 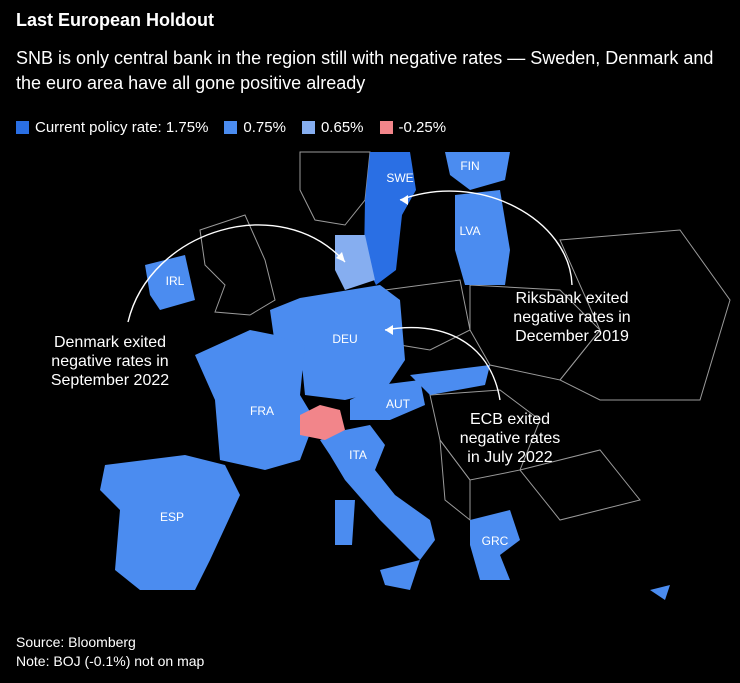 I want to click on country-spain, so click(x=170, y=522).